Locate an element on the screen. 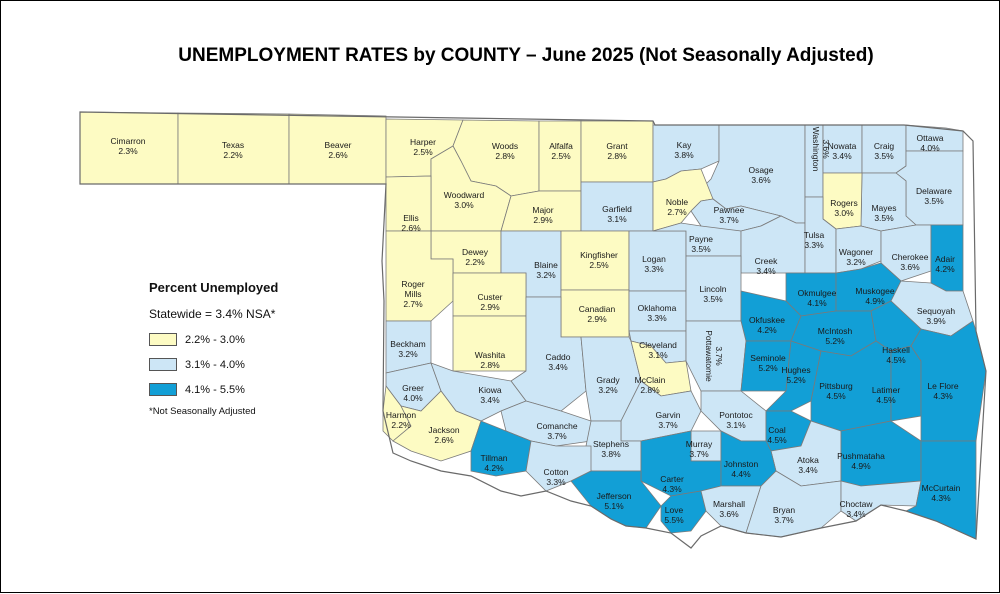 The width and height of the screenshot is (1000, 594). county-rate-jefferson: 5.1% is located at coordinates (614, 506).